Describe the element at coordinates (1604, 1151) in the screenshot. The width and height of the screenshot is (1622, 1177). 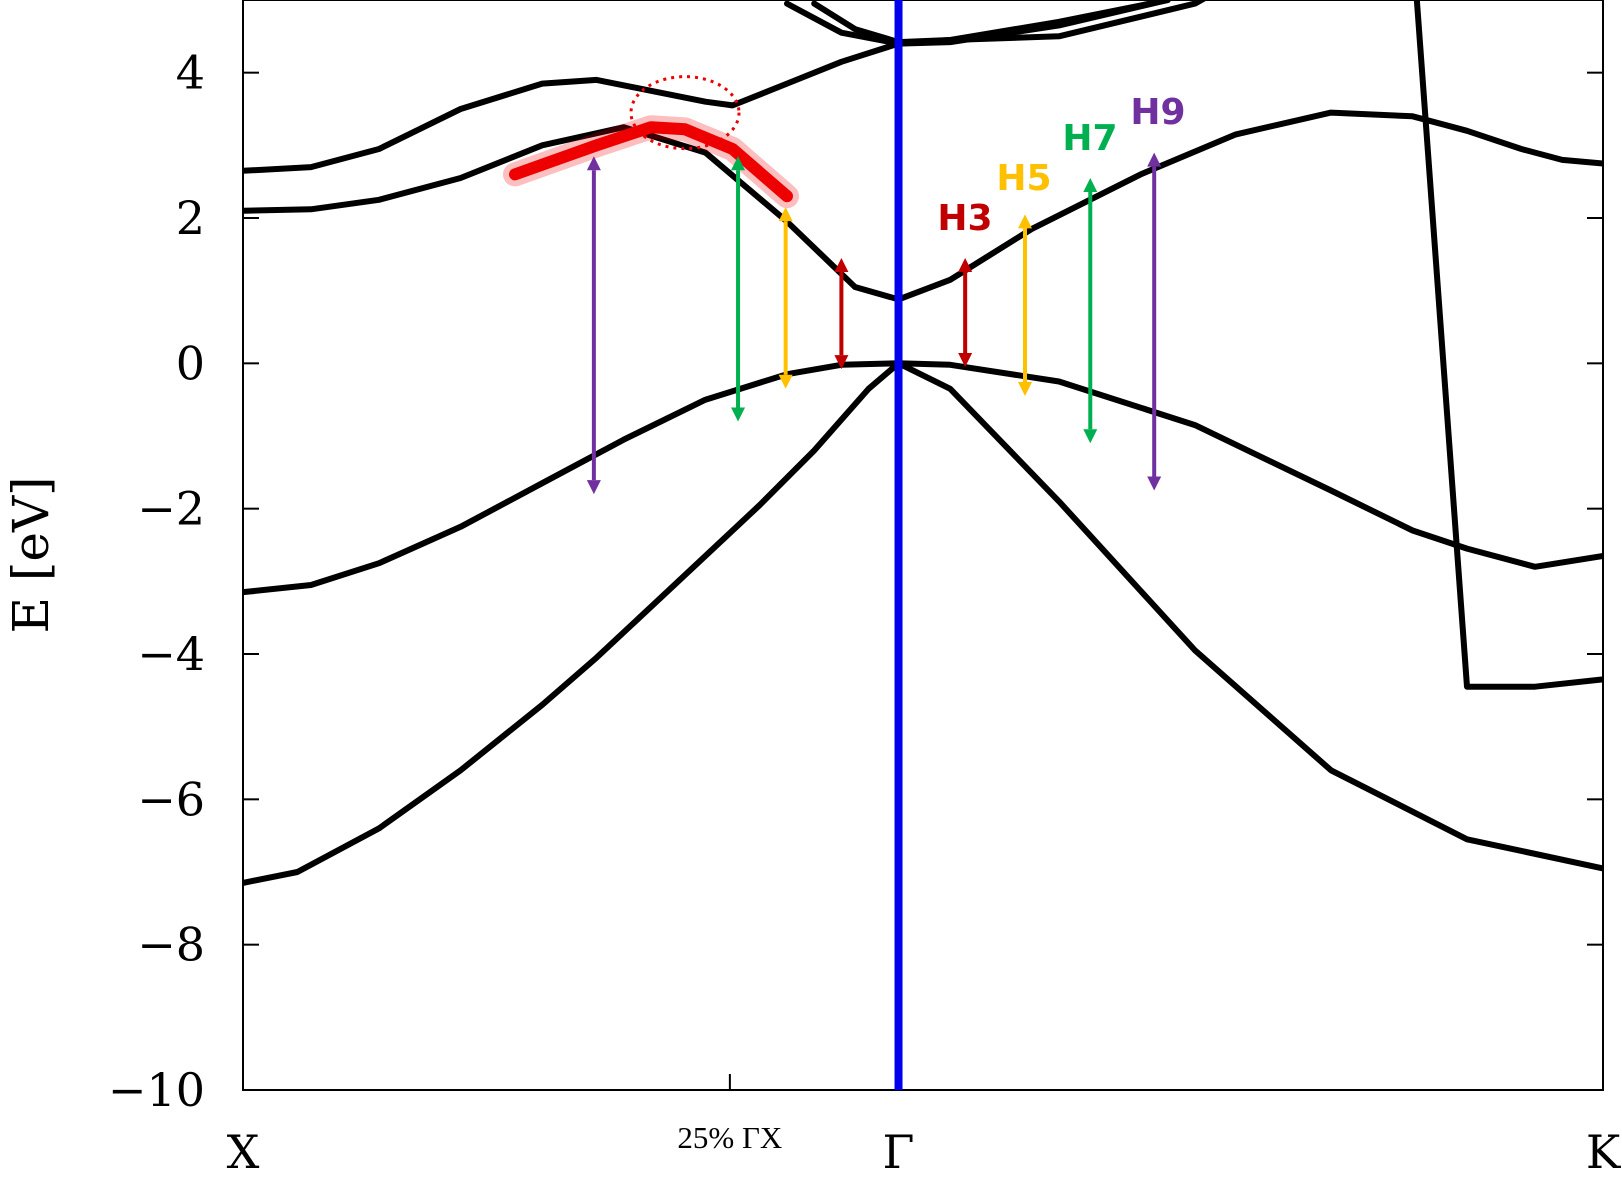
I see `x-label-k: K` at that location.